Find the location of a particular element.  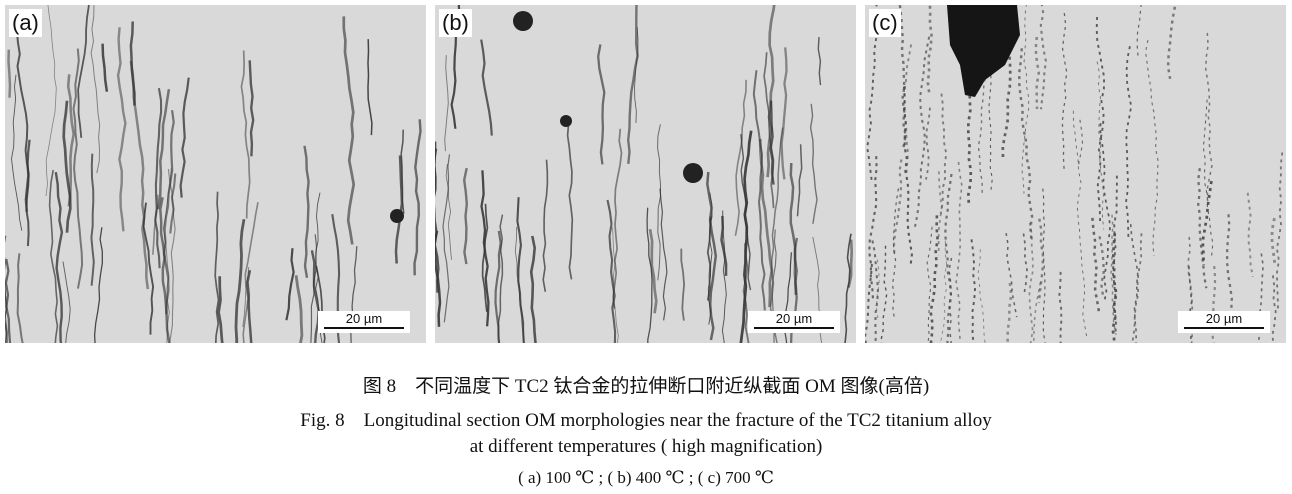

panel-label-a: (a) is located at coordinates (25, 23).